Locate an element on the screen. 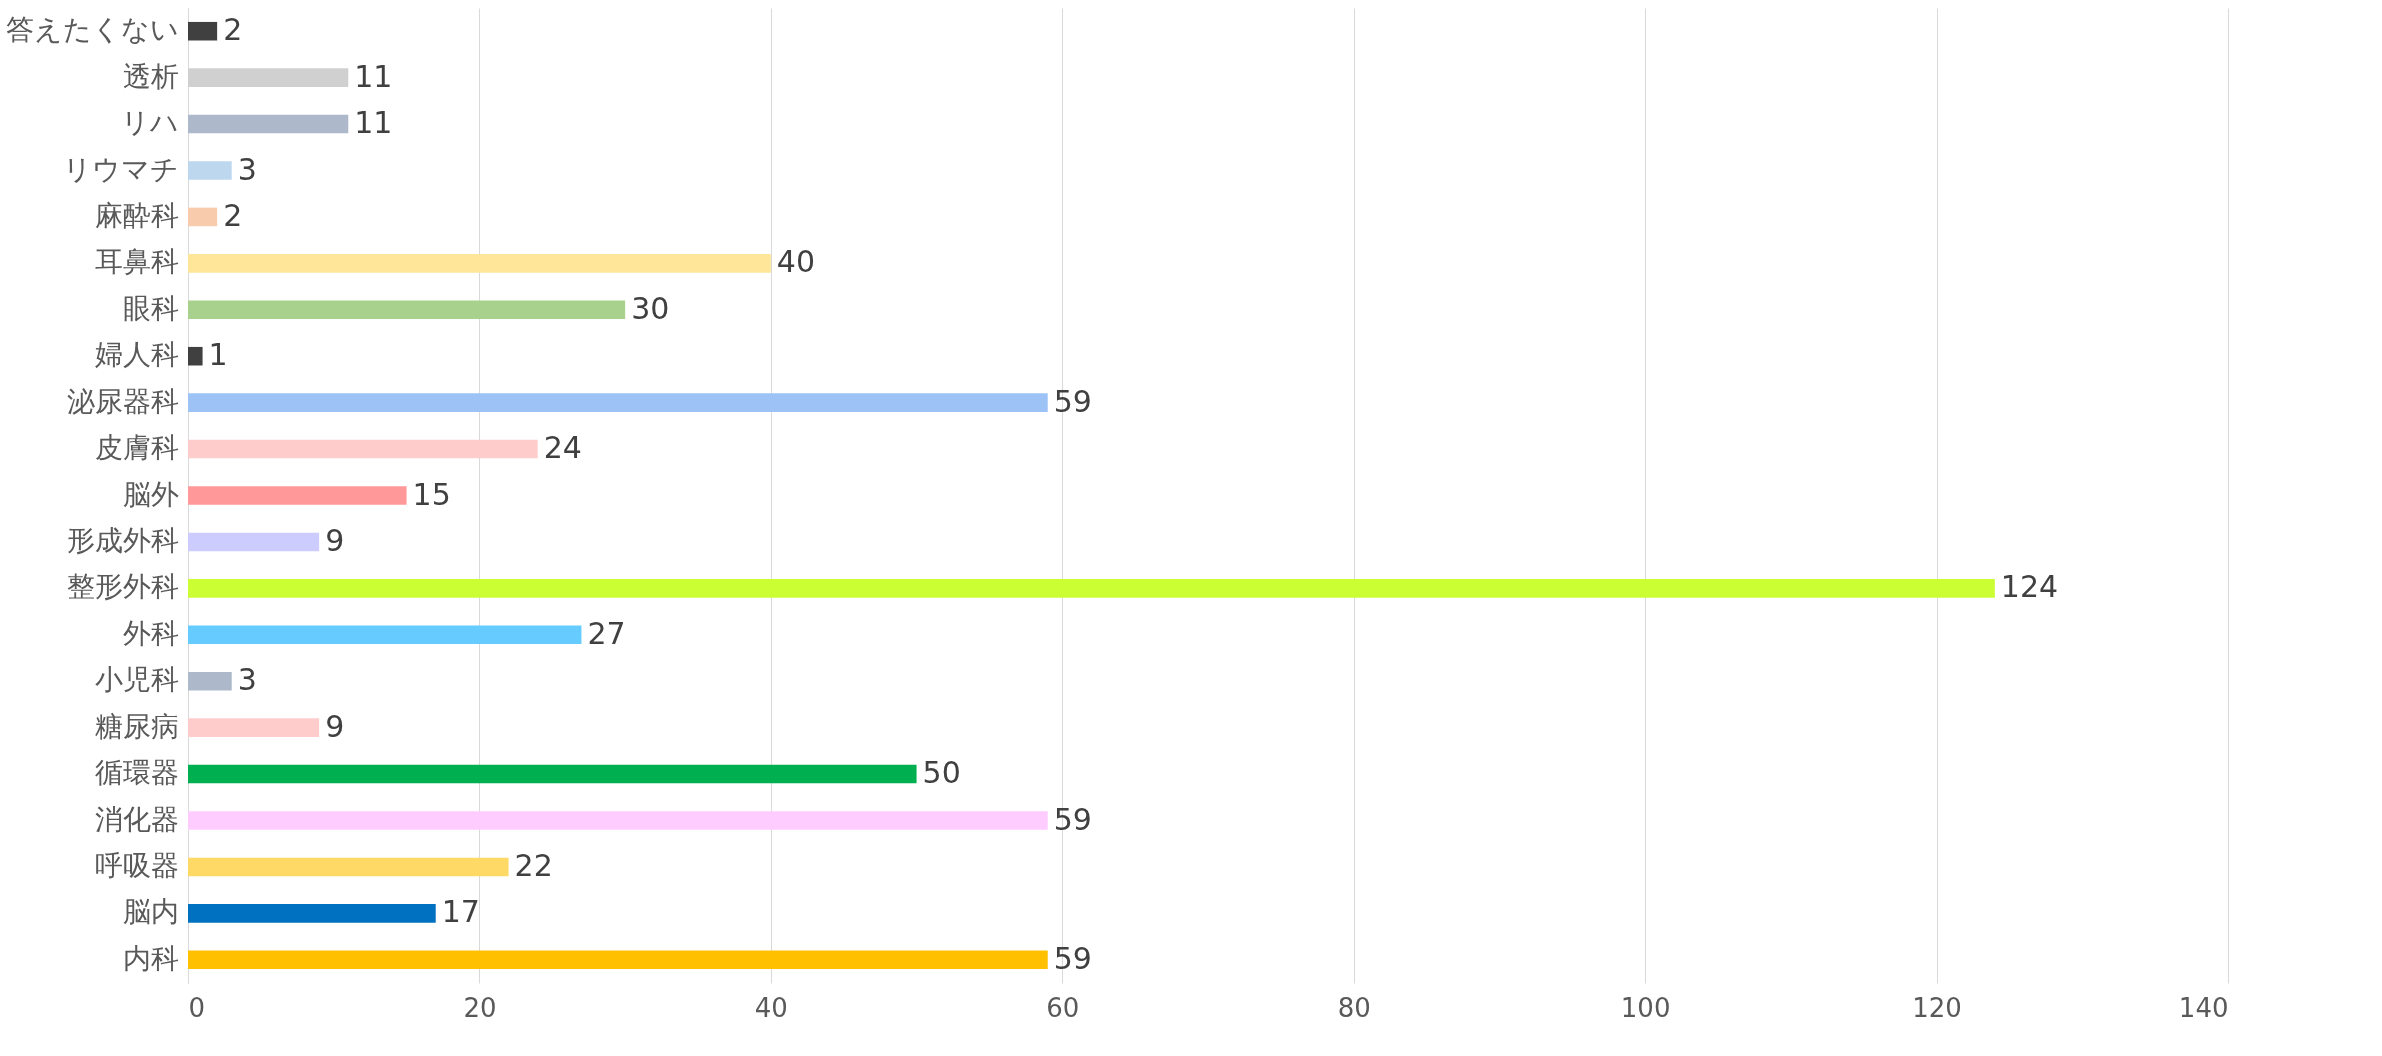  y-tick-label: 呼吸器 is located at coordinates (136, 865).